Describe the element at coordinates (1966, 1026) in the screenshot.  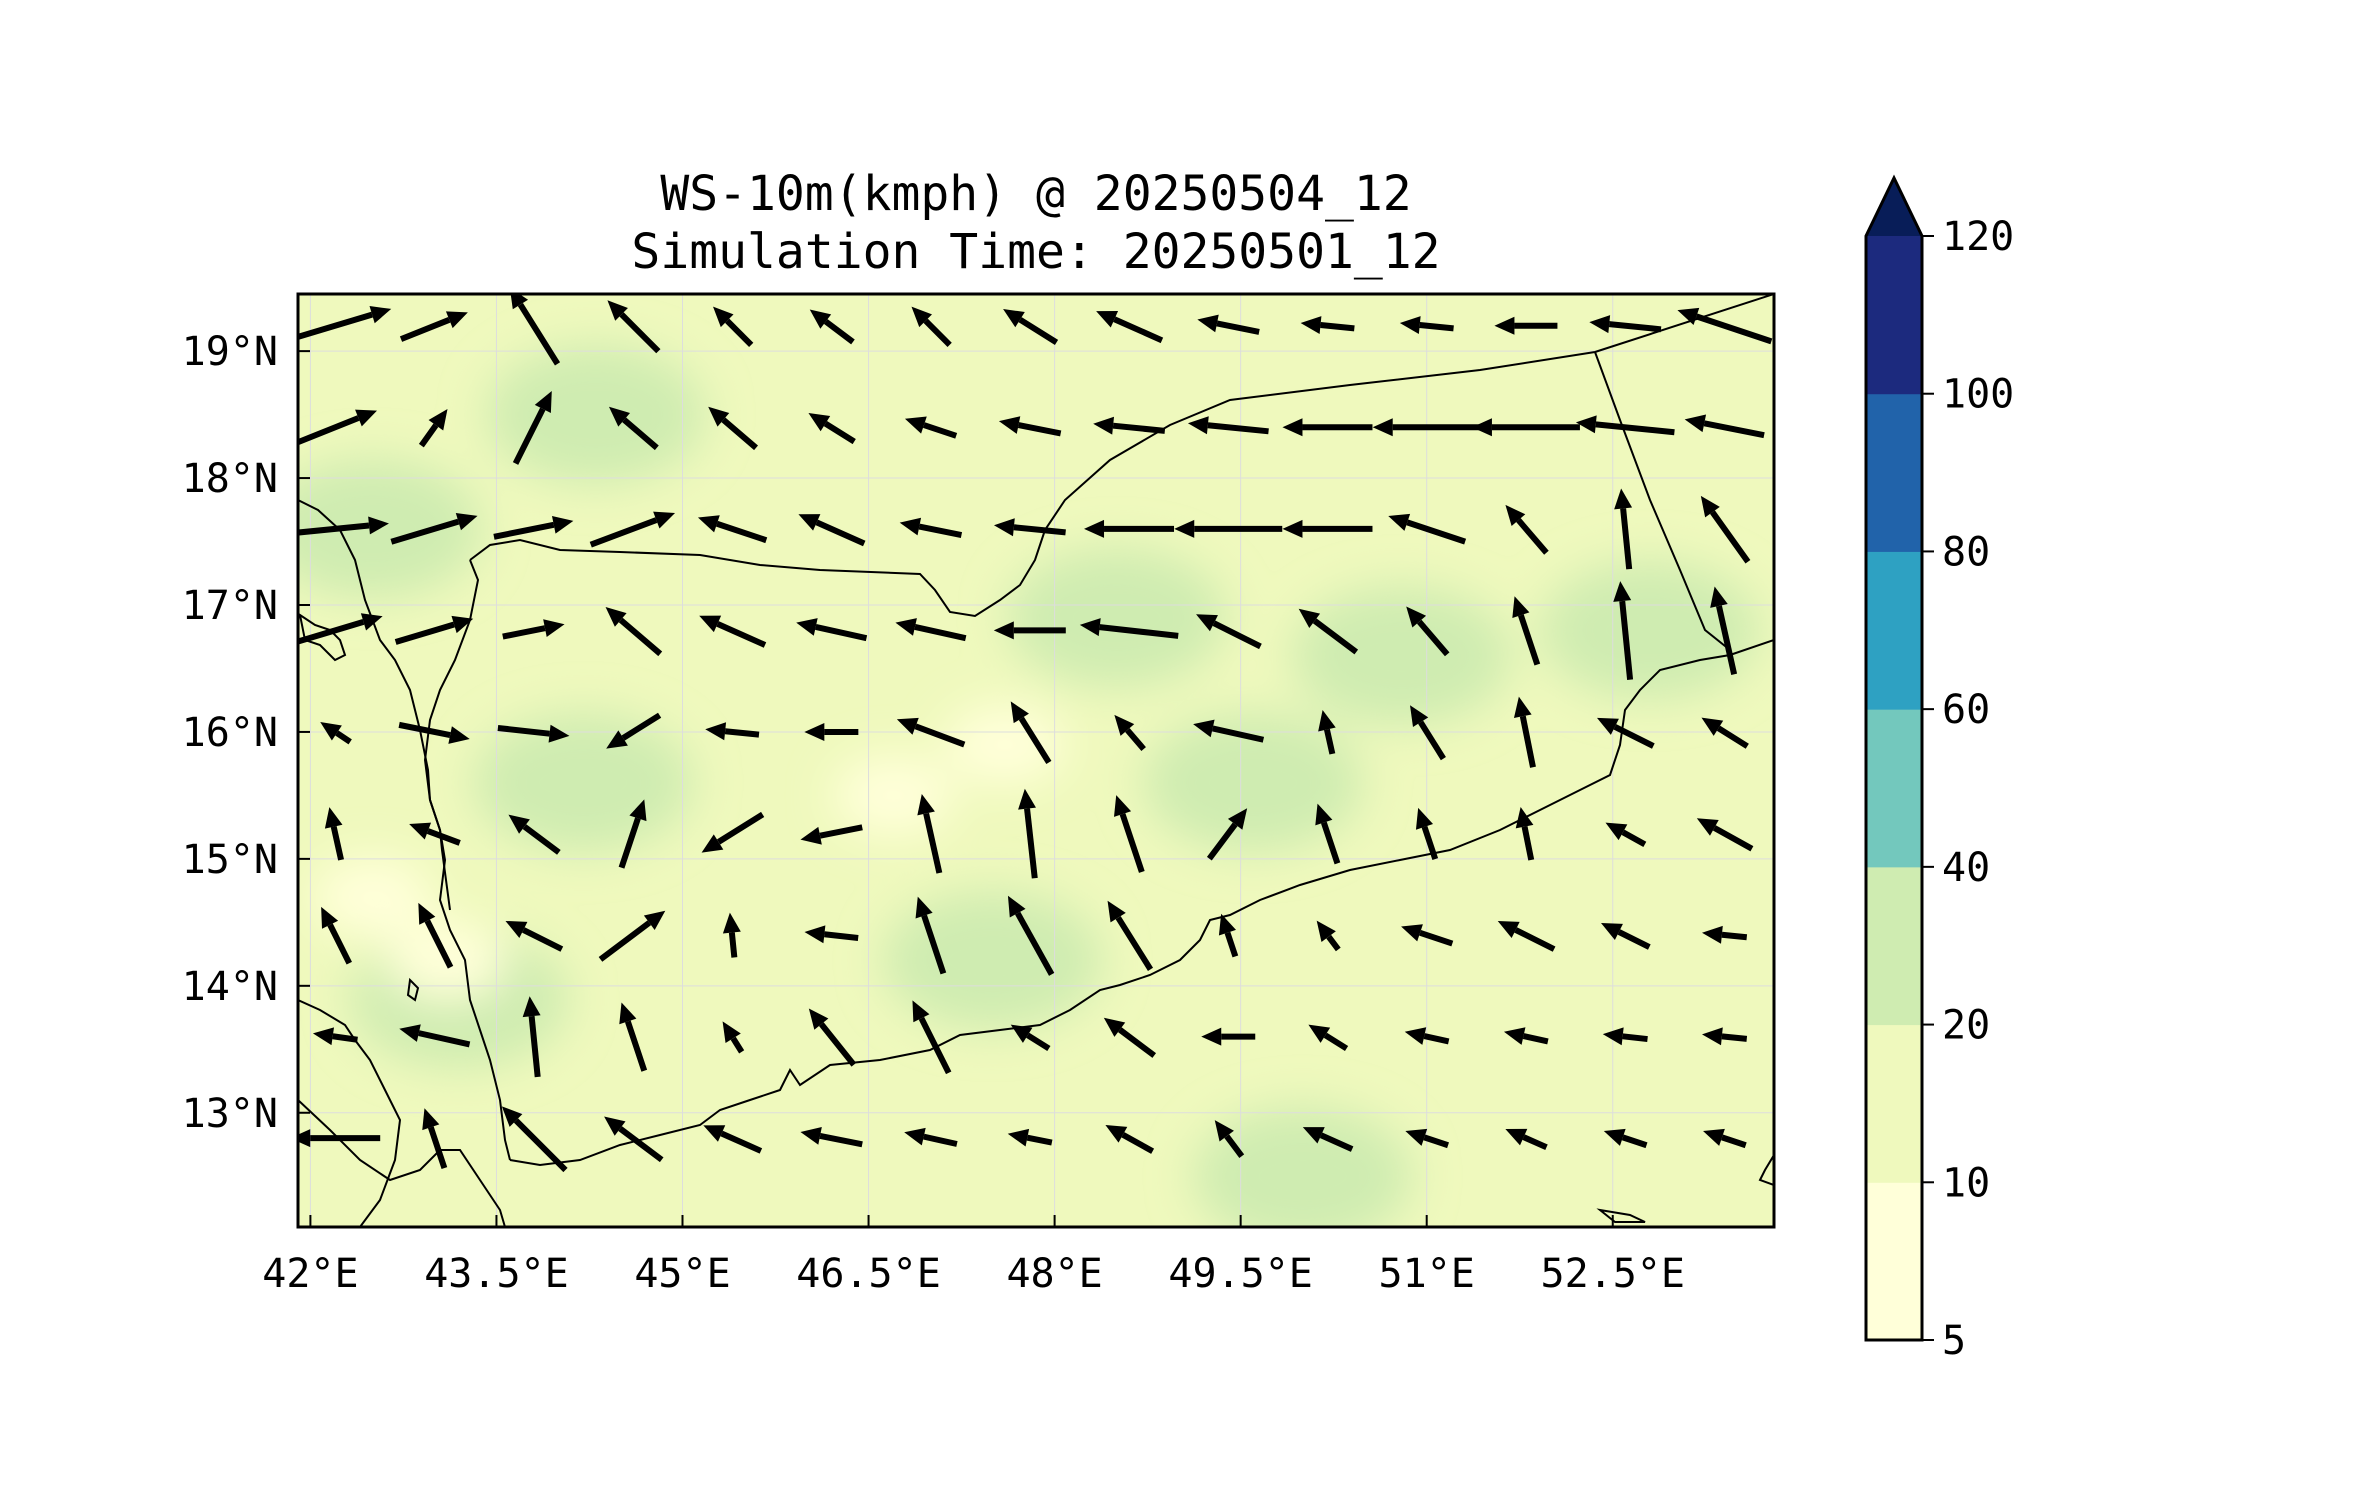
I see `colorbar-tick-label: 20` at that location.